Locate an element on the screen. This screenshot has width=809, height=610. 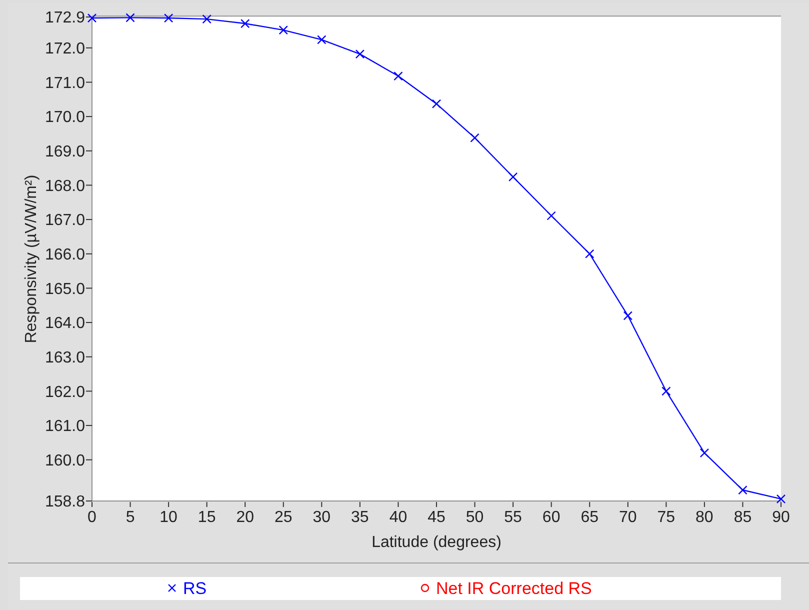
x-tick-label: 85 is located at coordinates (743, 517).